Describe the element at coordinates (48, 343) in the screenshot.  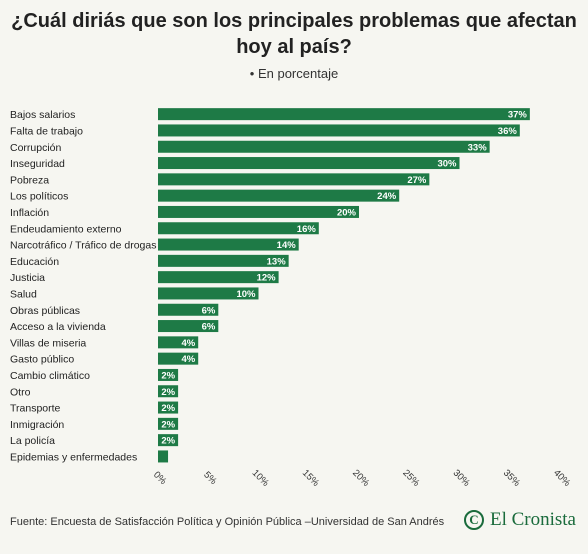
I see `category-label: Villas de miseria` at that location.